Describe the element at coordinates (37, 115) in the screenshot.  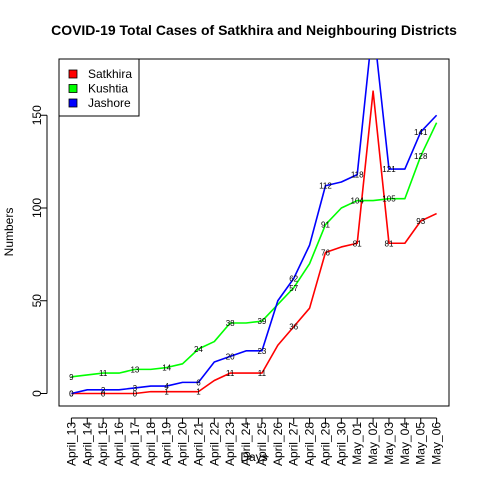
I see `y-tick-label: 150` at that location.